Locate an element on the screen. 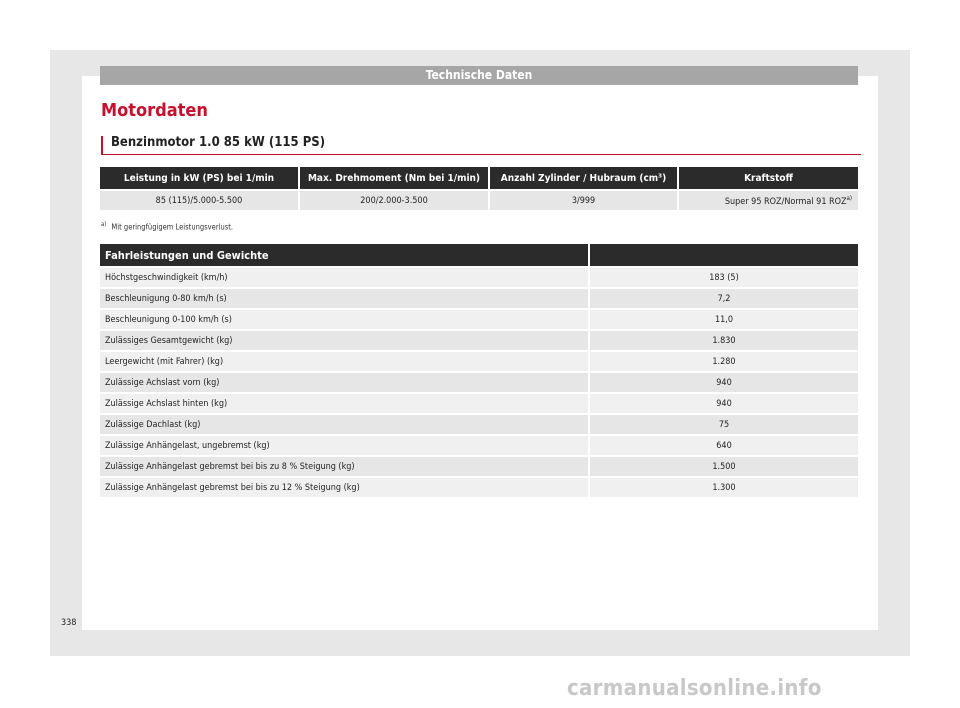  page-title: Motordaten is located at coordinates (154, 110).